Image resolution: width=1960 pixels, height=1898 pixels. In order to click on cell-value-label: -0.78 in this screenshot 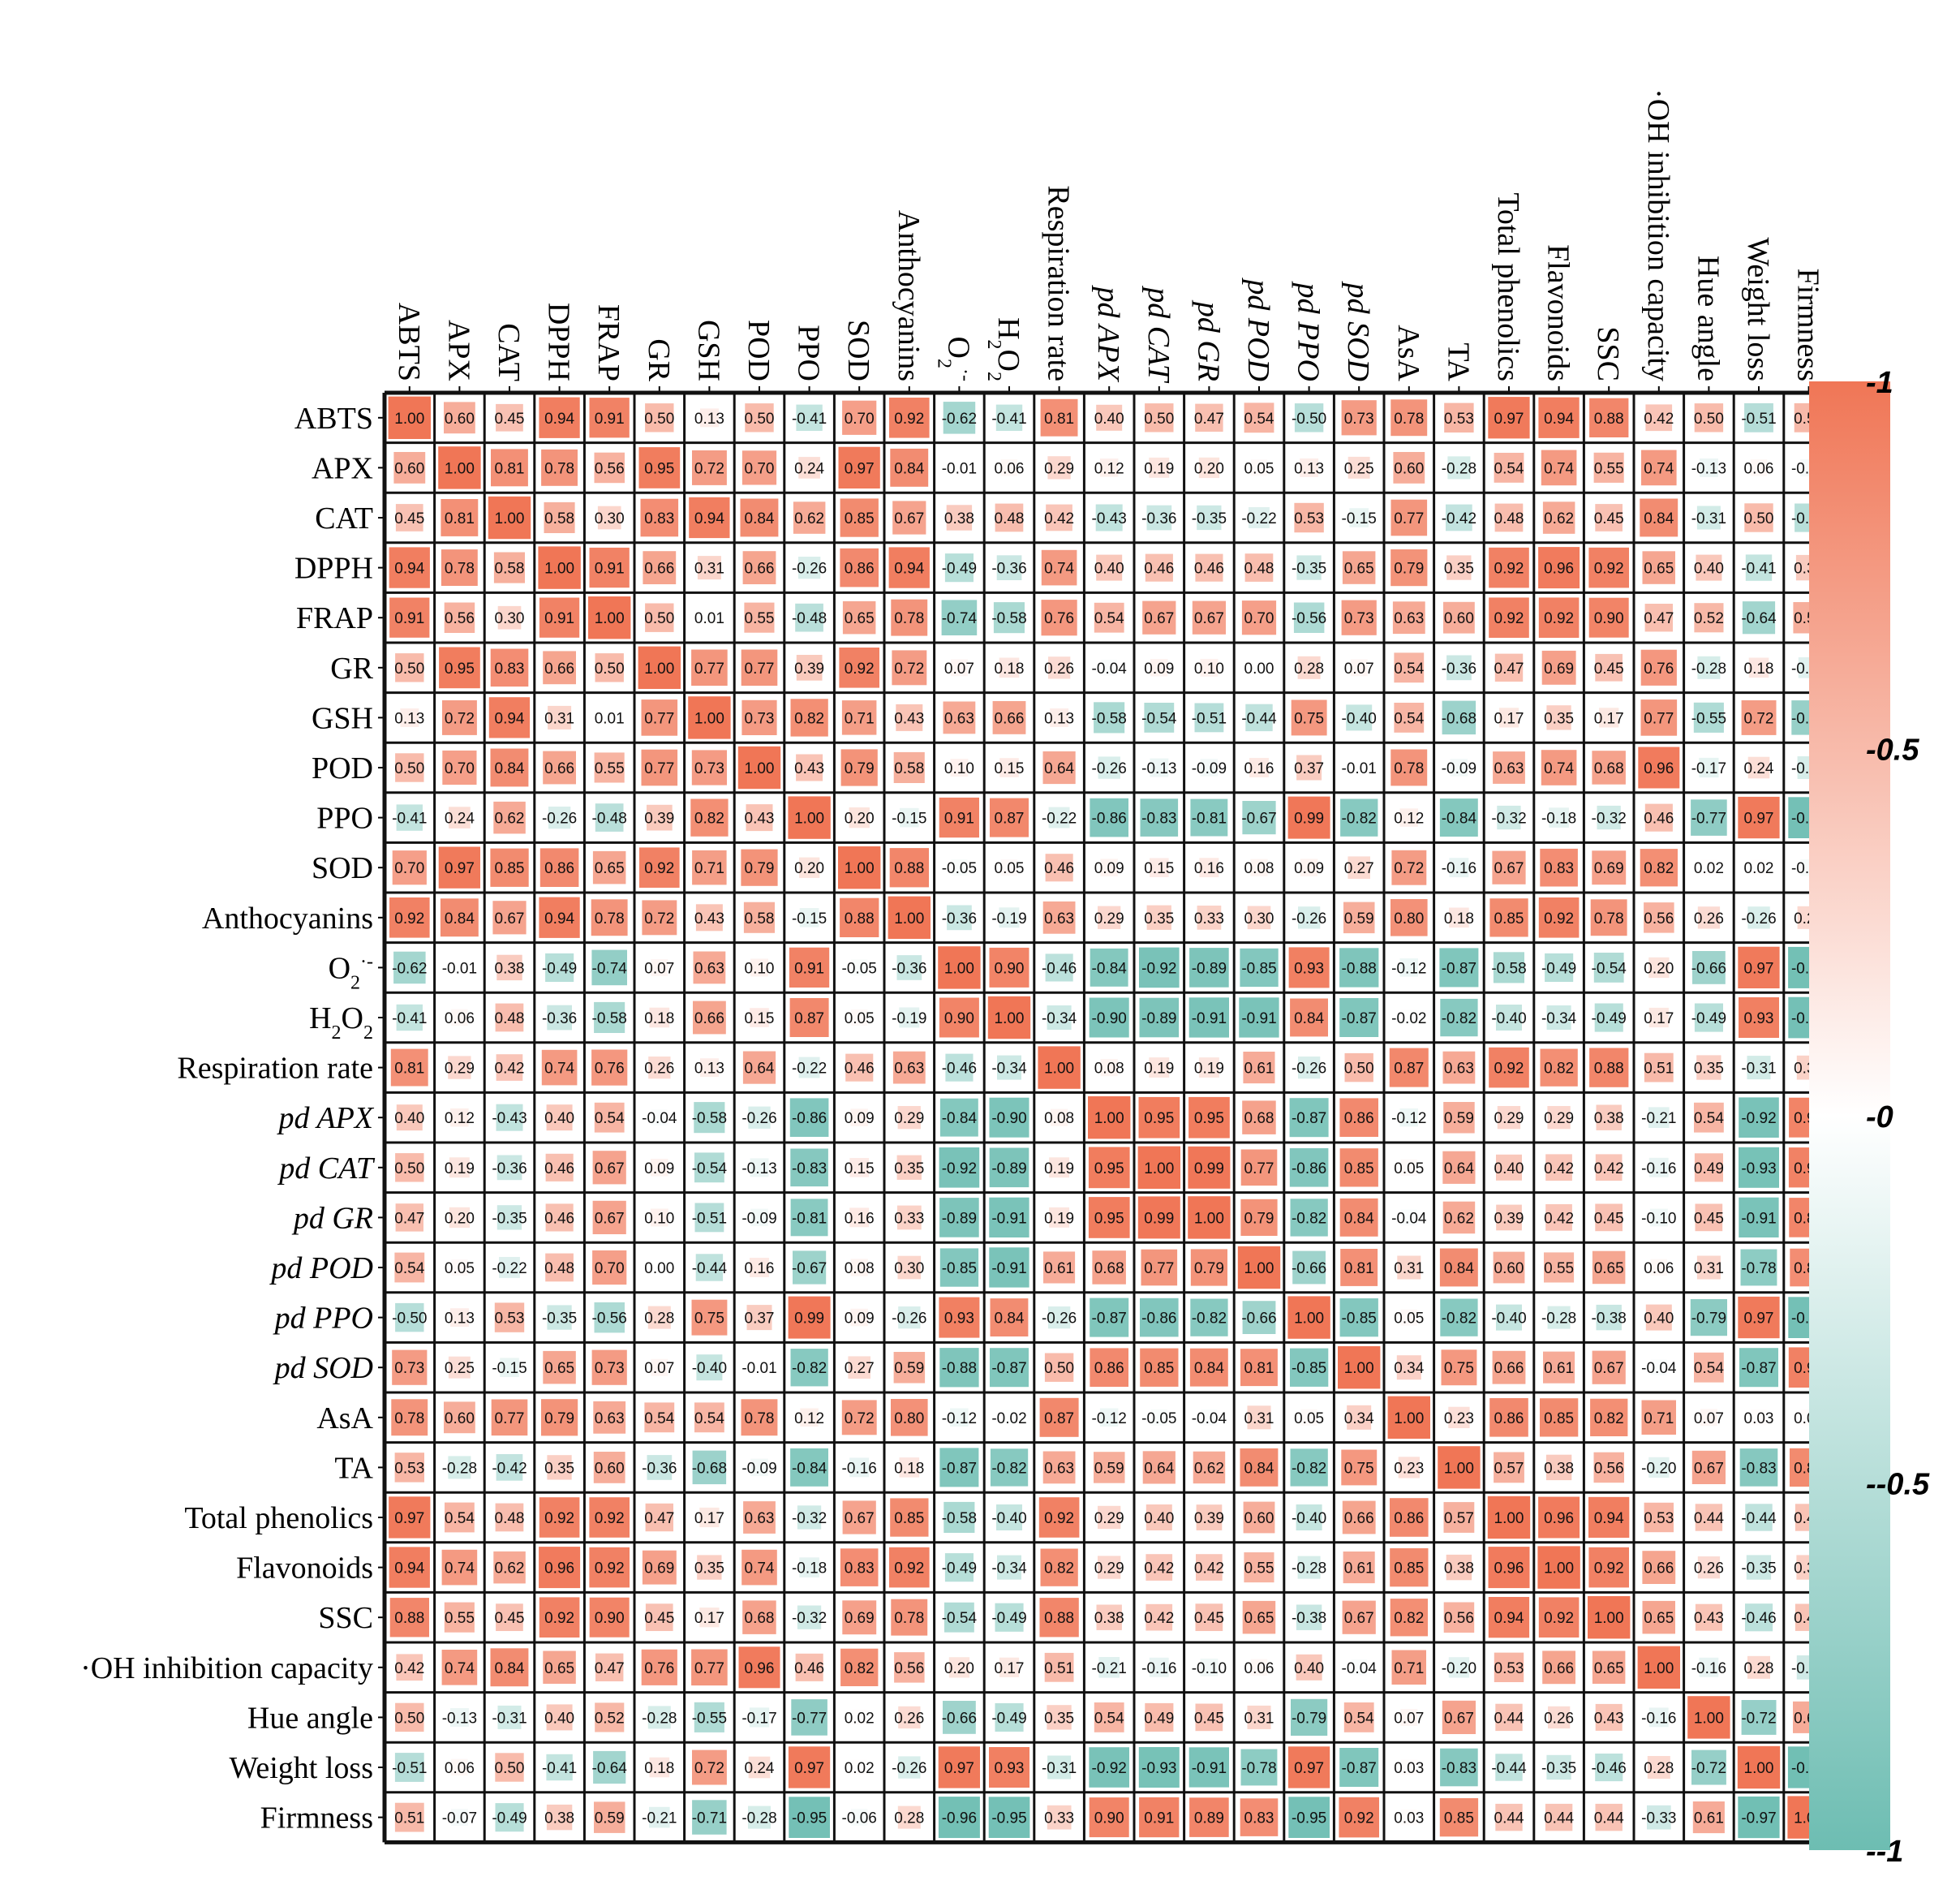, I will do `click(1758, 1268)`.